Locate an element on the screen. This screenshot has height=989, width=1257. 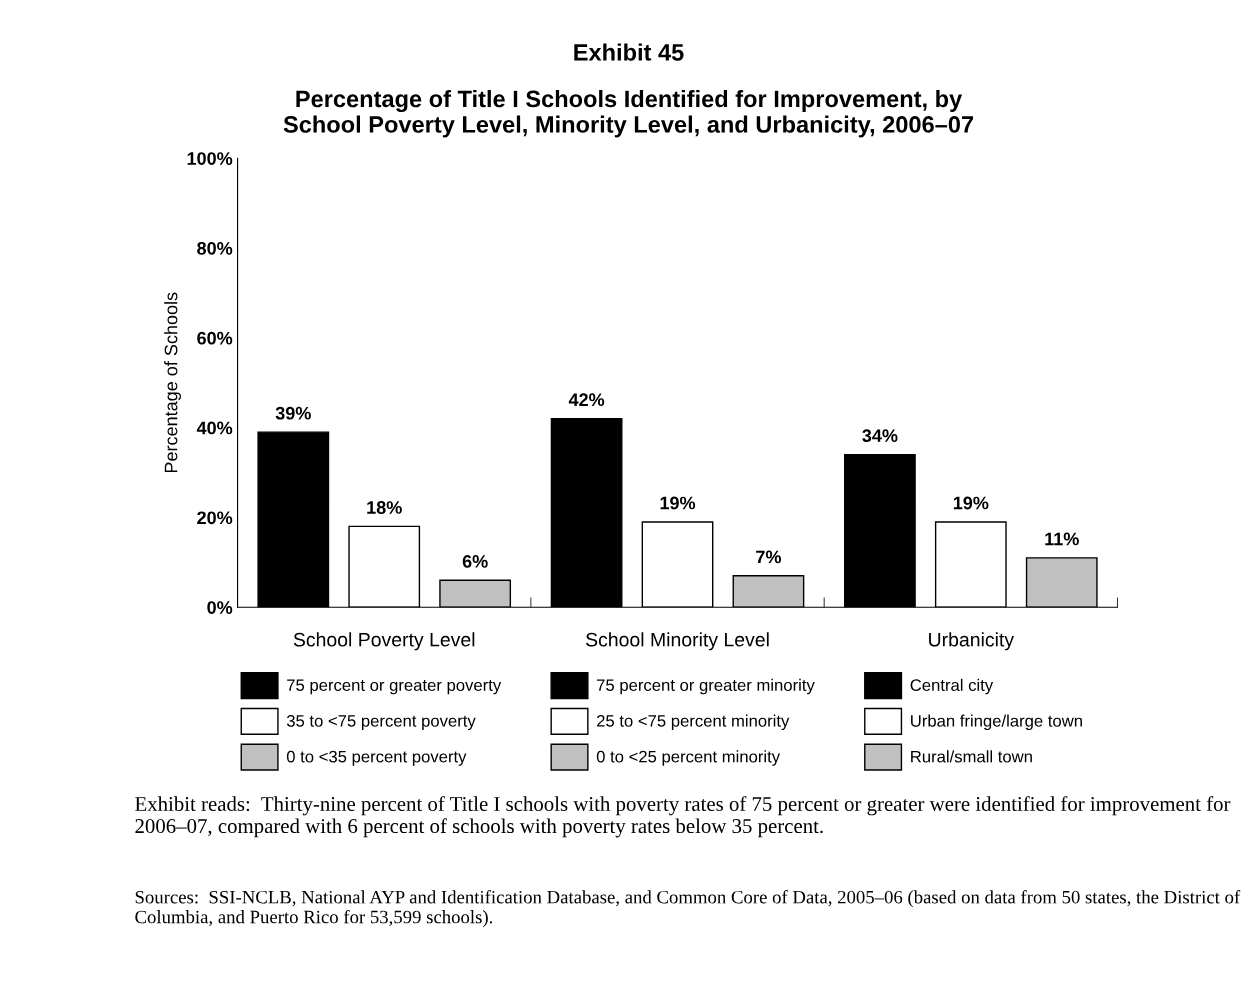
legend-label: 75 percent or greater minority is located at coordinates (706, 686).